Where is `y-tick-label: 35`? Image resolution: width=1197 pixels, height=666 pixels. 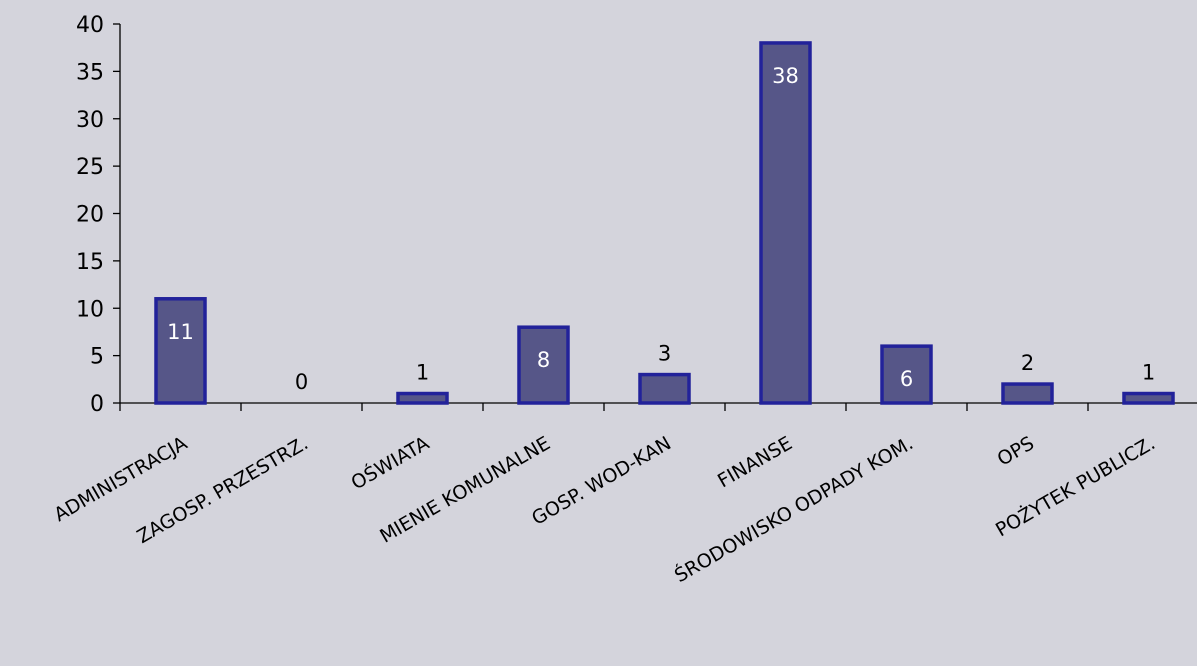 y-tick-label: 35 is located at coordinates (90, 72).